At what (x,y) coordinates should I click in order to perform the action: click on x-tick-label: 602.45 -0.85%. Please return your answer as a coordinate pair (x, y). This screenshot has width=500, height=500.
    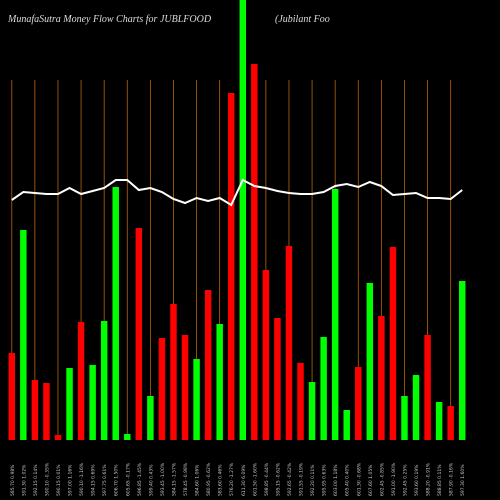
    Looking at the image, I should click on (382, 479).